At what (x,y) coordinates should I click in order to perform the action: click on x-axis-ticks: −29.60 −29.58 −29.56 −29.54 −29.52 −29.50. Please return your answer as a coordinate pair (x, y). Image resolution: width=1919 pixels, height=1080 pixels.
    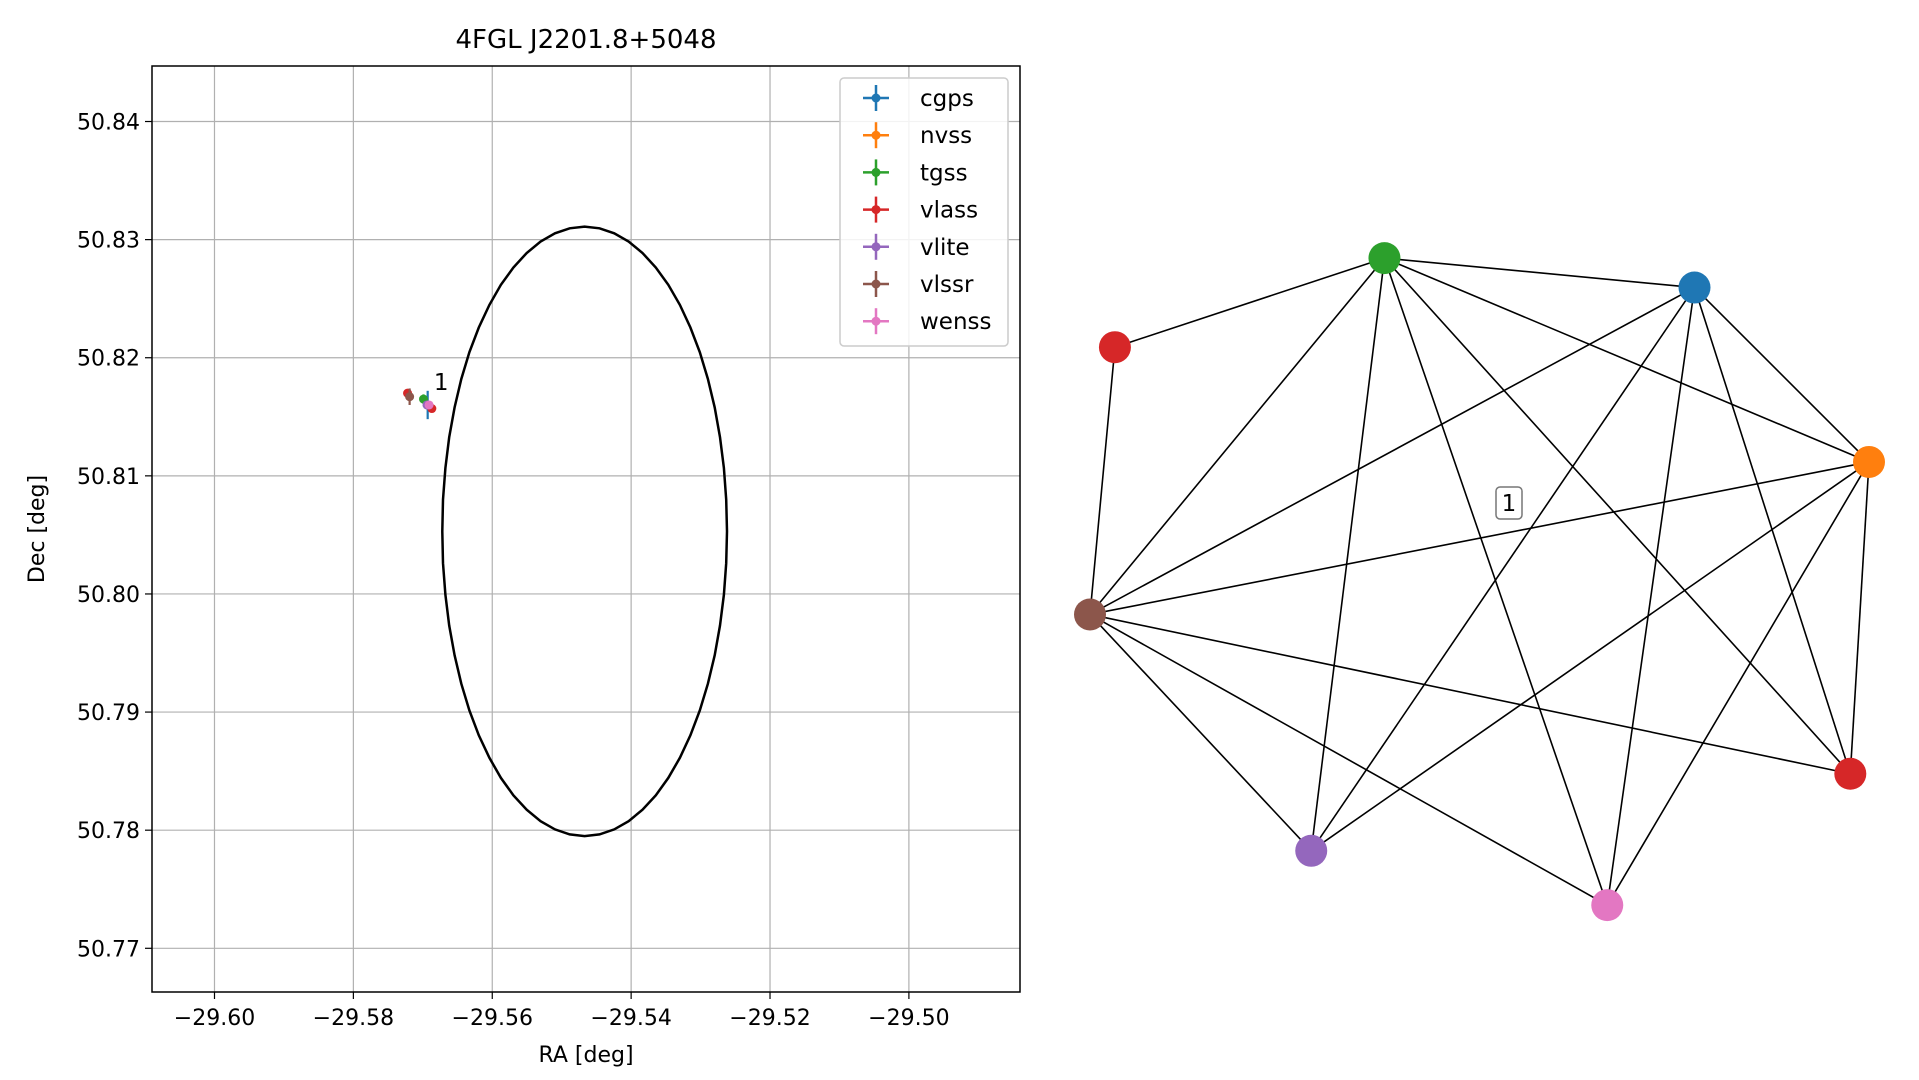
    Looking at the image, I should click on (562, 1011).